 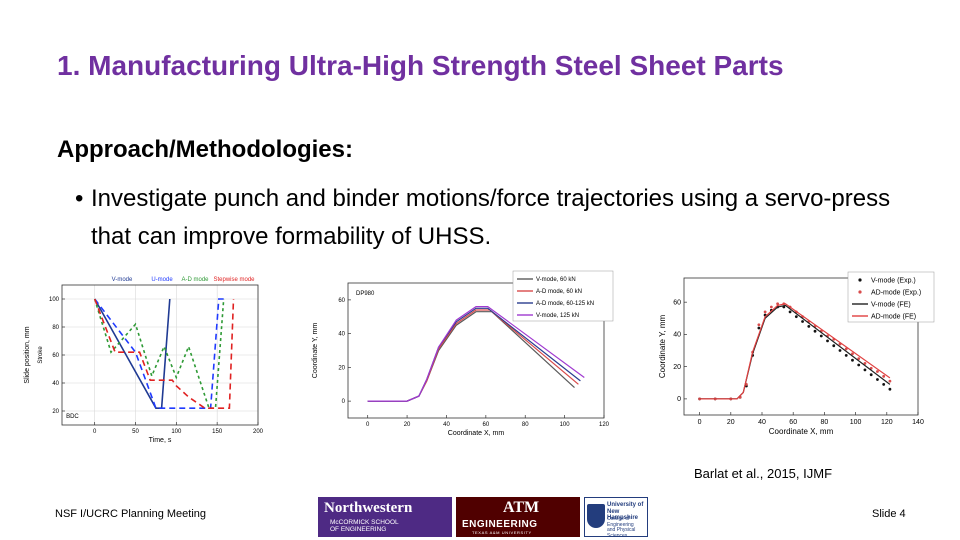 I want to click on tamu-engineering: ENGINEERING, so click(x=500, y=524).